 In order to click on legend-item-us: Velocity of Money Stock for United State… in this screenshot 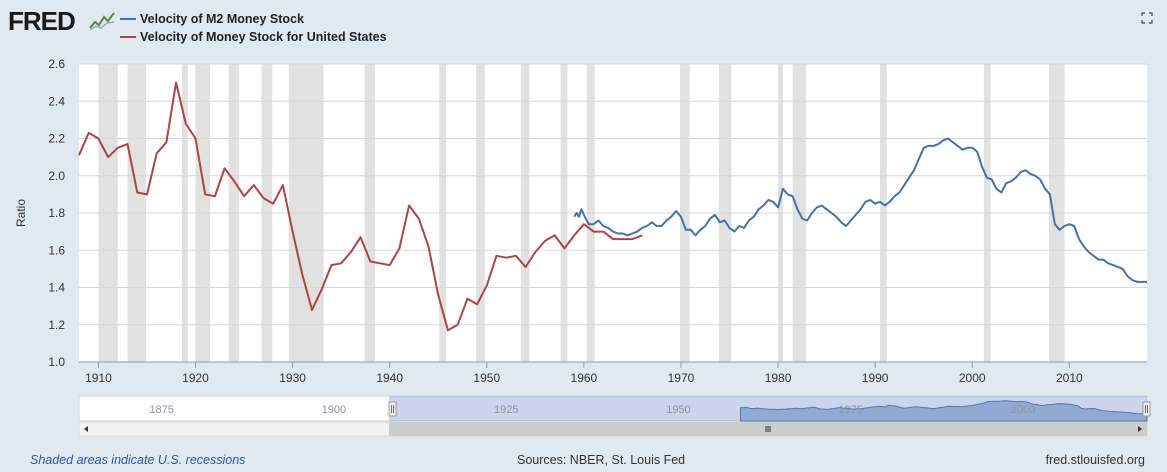, I will do `click(253, 37)`.